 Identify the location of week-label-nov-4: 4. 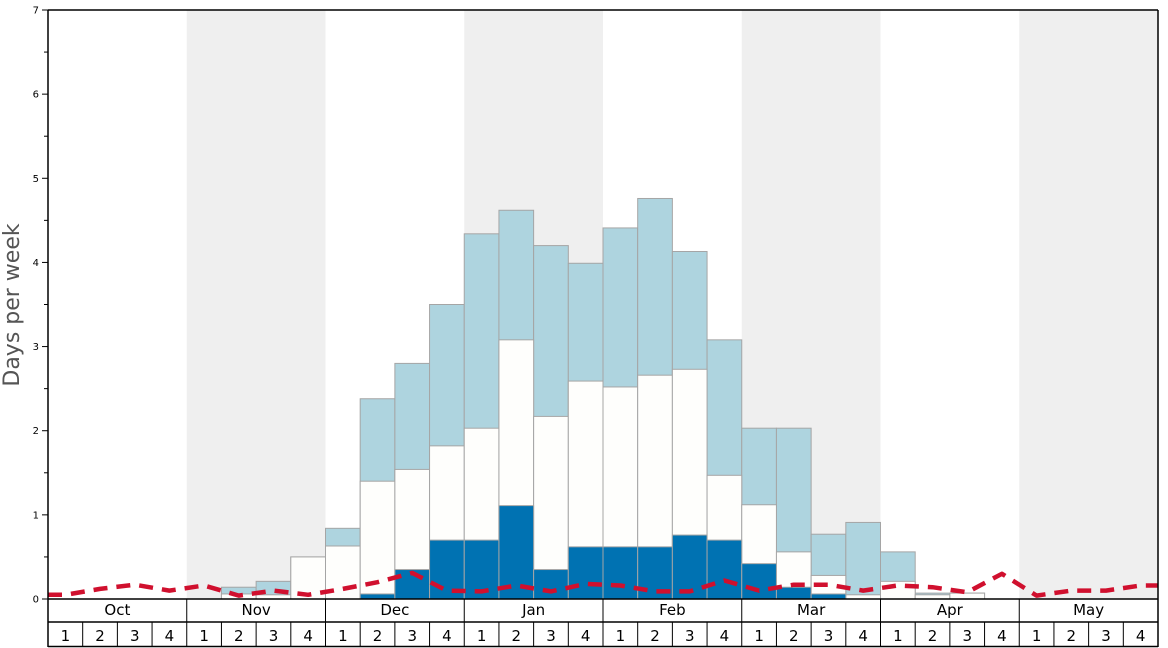
(308, 636).